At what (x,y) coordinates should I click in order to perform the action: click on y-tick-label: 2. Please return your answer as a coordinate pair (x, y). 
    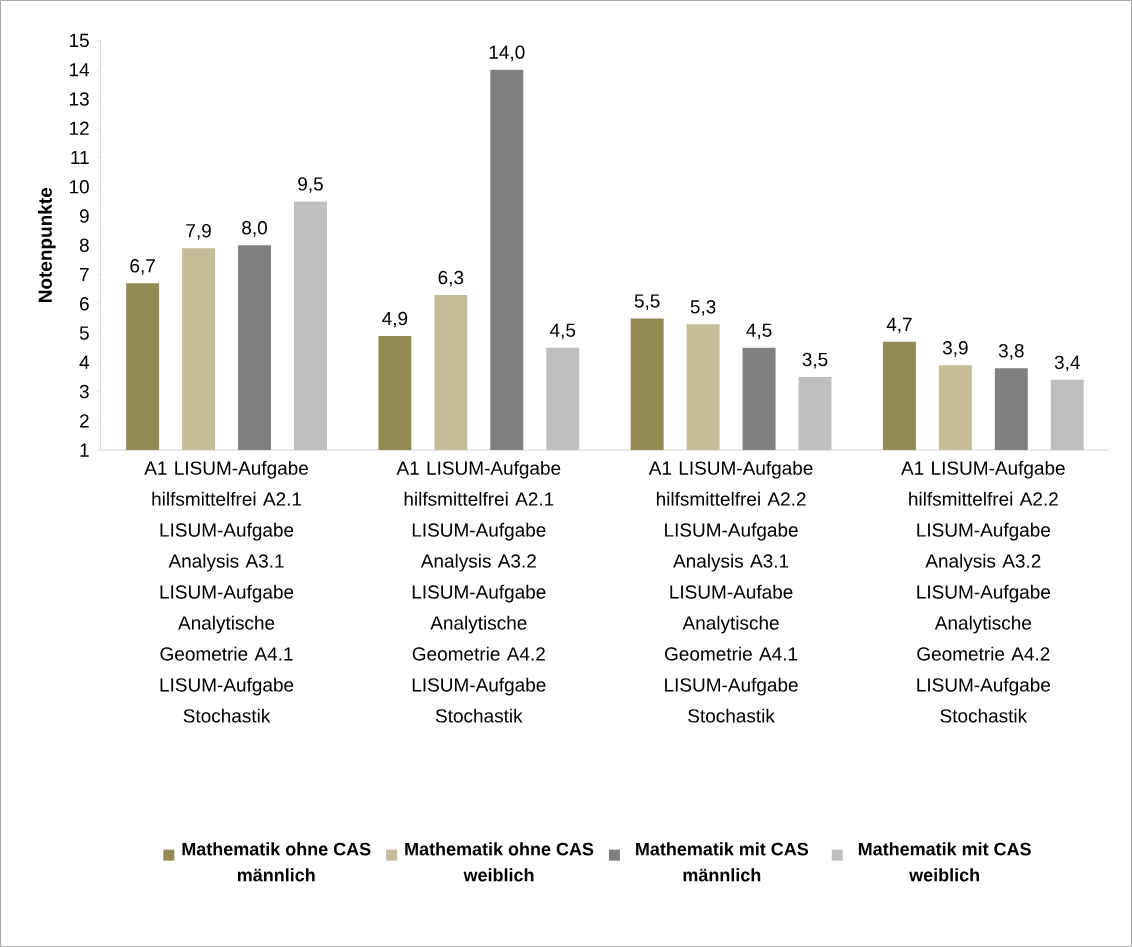
    Looking at the image, I should click on (84, 421).